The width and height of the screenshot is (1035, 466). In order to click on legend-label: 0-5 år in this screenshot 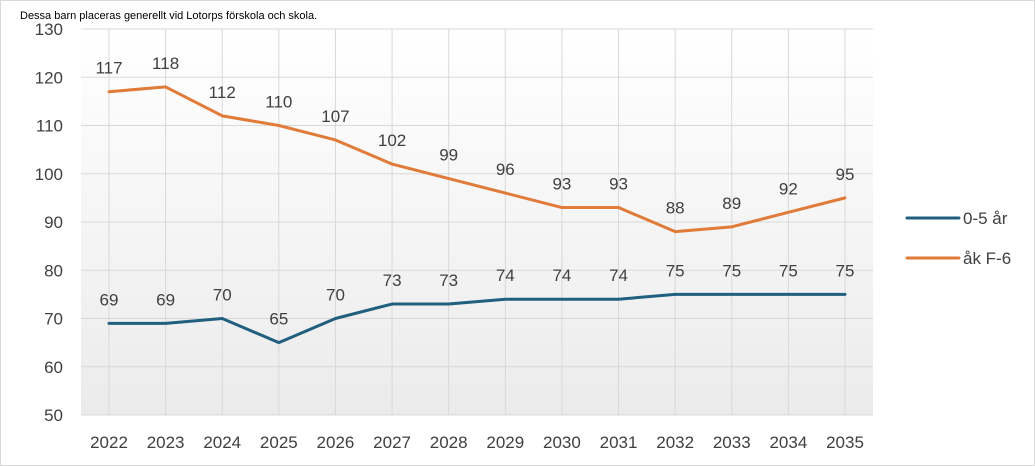, I will do `click(985, 218)`.